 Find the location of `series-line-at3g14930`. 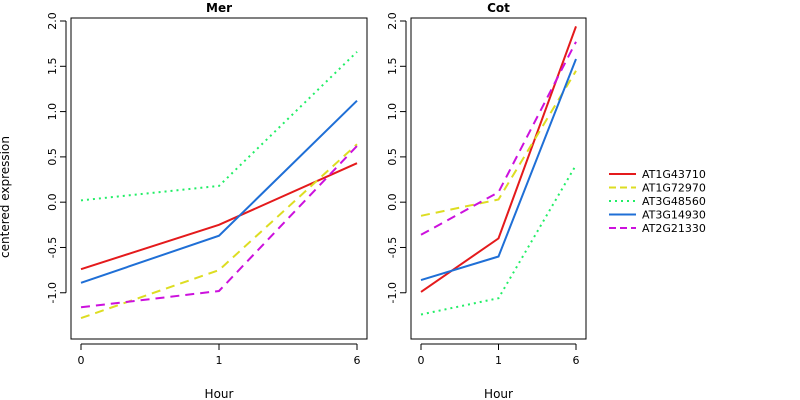

series-line-at3g14930 is located at coordinates (498, 170).